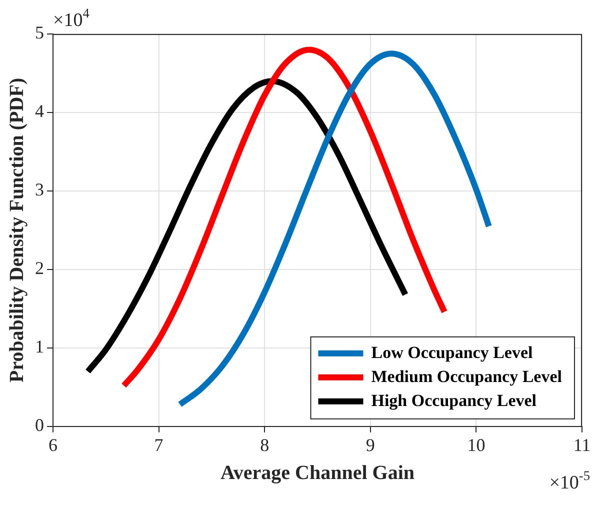  Describe the element at coordinates (452, 352) in the screenshot. I see `legend-label: Low Occupancy Level` at that location.